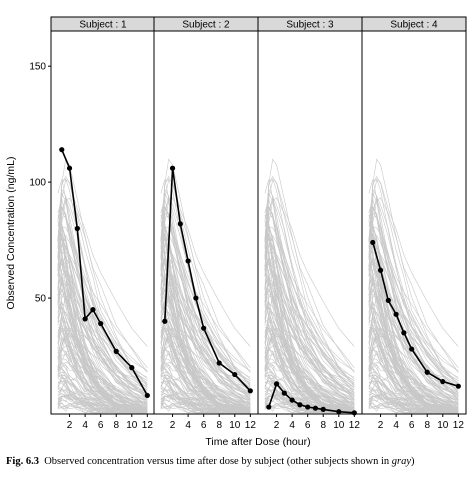 The width and height of the screenshot is (473, 479). Describe the element at coordinates (206, 25) in the screenshot. I see `panel-strip-label: Subject : 2` at that location.